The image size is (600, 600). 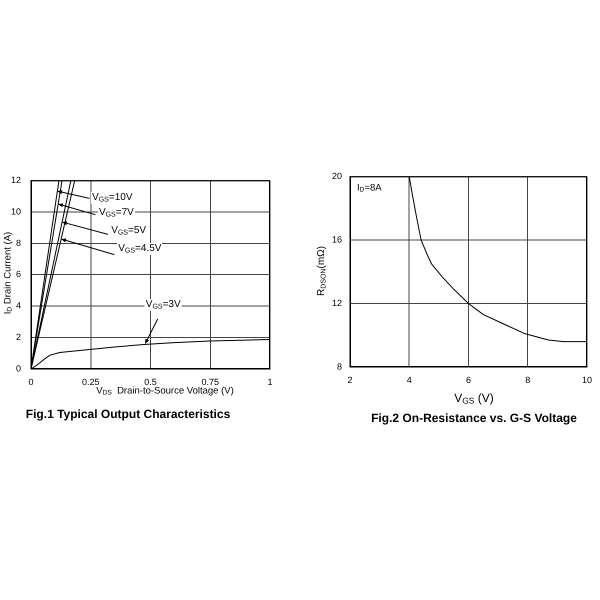 I want to click on x-axis-title: V$_{DS}$ Drain-to-Source Voltage (V), so click(x=165, y=391).